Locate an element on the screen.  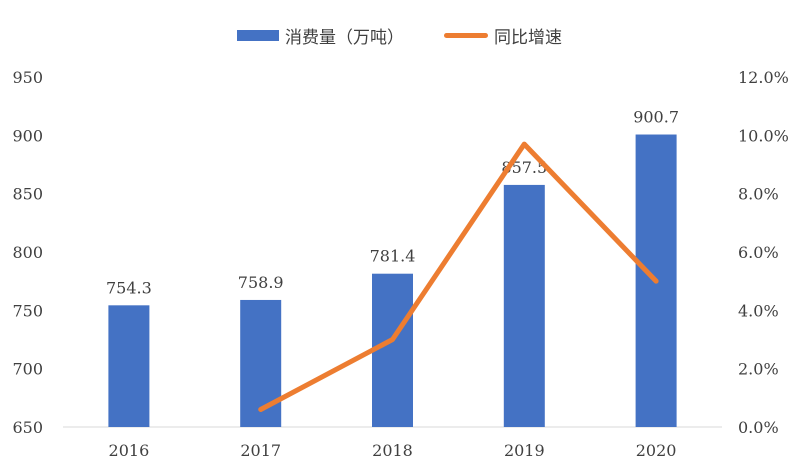
y-right-tick-label: 6.0% is located at coordinates (758, 252).